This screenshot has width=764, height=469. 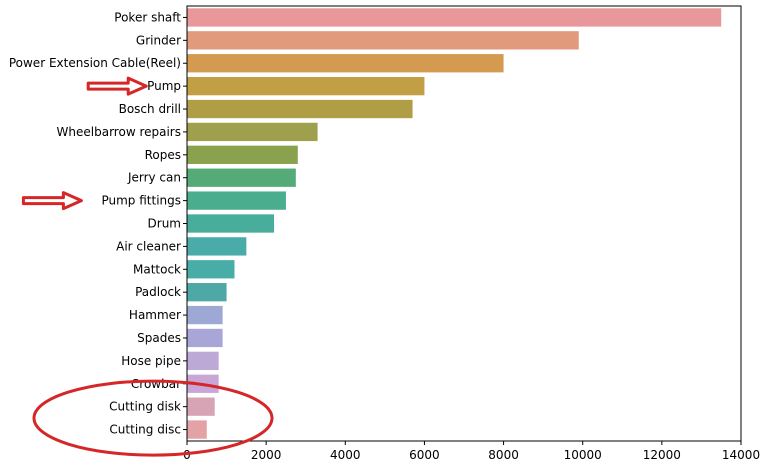 What do you see at coordinates (231, 223) in the screenshot?
I see `bar-drum` at bounding box center [231, 223].